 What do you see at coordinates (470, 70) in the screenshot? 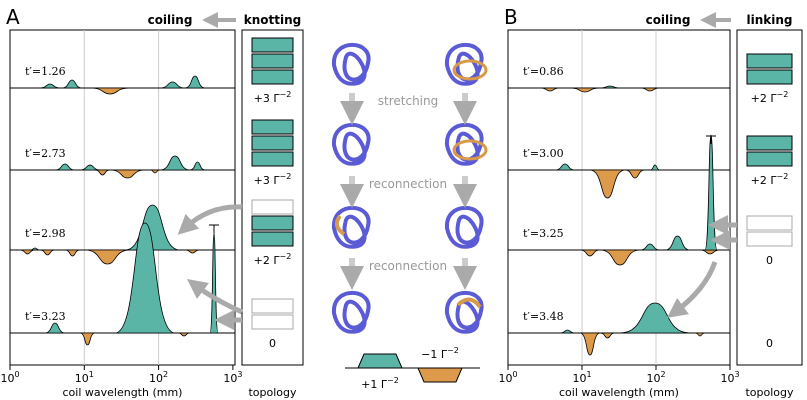
I see `knot-ring` at bounding box center [470, 70].